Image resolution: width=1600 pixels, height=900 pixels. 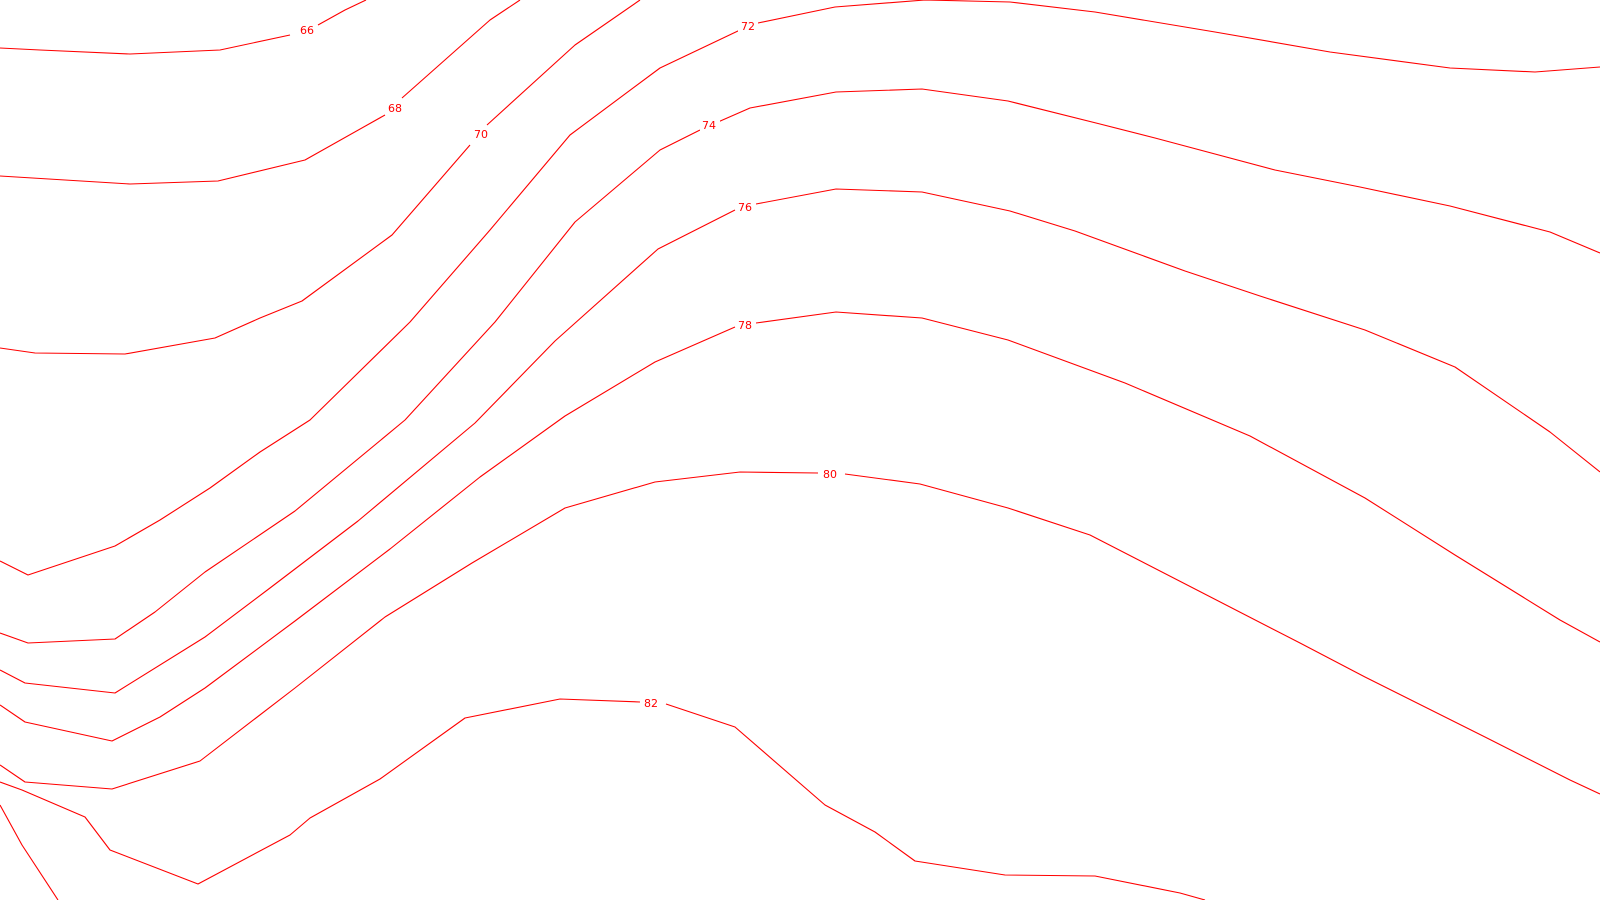 I want to click on contour-label-70: 70, so click(x=481, y=134).